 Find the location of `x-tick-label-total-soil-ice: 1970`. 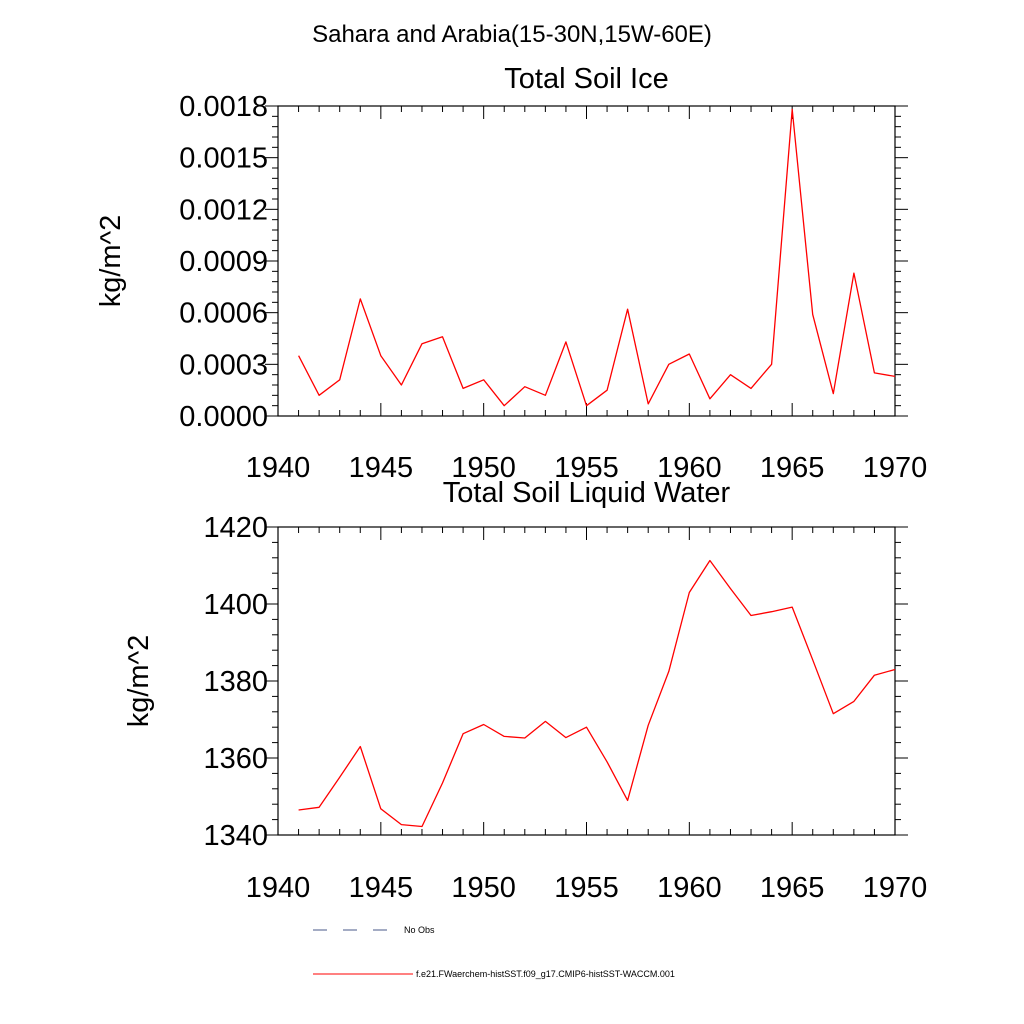

x-tick-label-total-soil-ice: 1970 is located at coordinates (895, 468).